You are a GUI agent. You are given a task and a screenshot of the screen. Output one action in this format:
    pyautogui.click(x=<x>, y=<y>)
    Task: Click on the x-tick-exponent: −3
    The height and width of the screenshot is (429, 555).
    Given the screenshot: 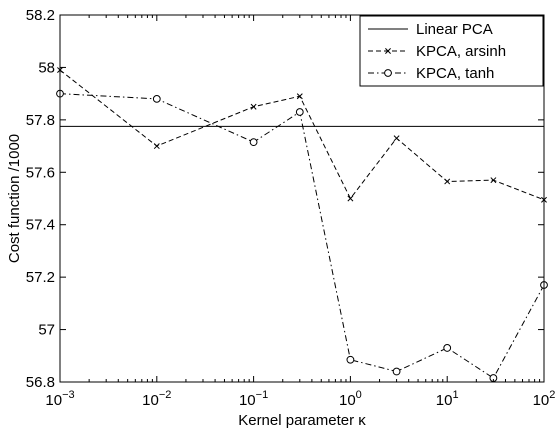 What is the action you would take?
    pyautogui.click(x=68, y=395)
    